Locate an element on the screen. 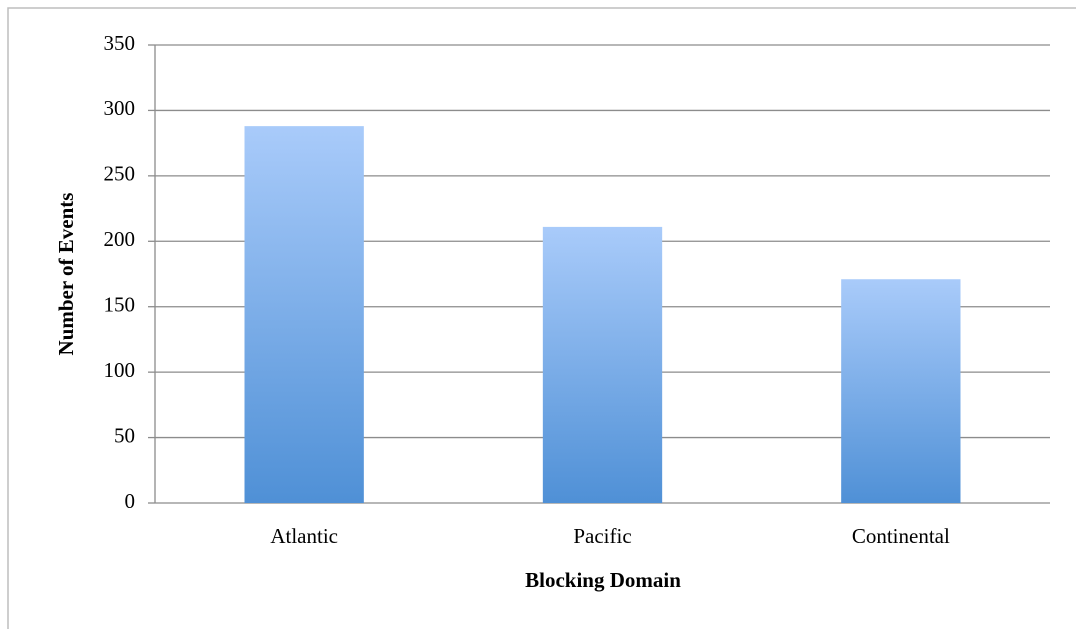 Image resolution: width=1076 pixels, height=629 pixels. y-tick-label: 200 is located at coordinates (120, 239).